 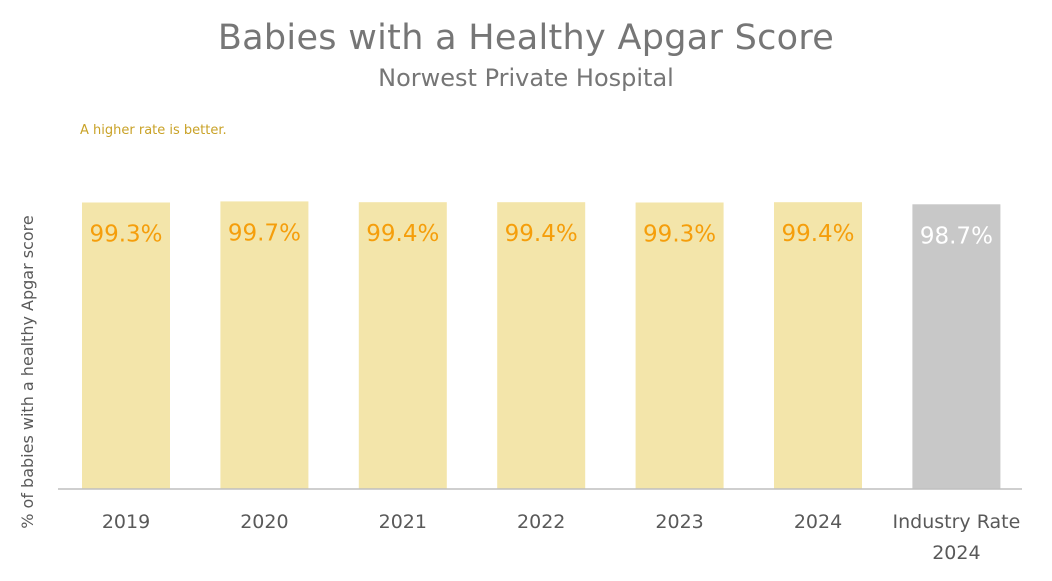 I want to click on x-tick-label: 2022, so click(x=541, y=522).